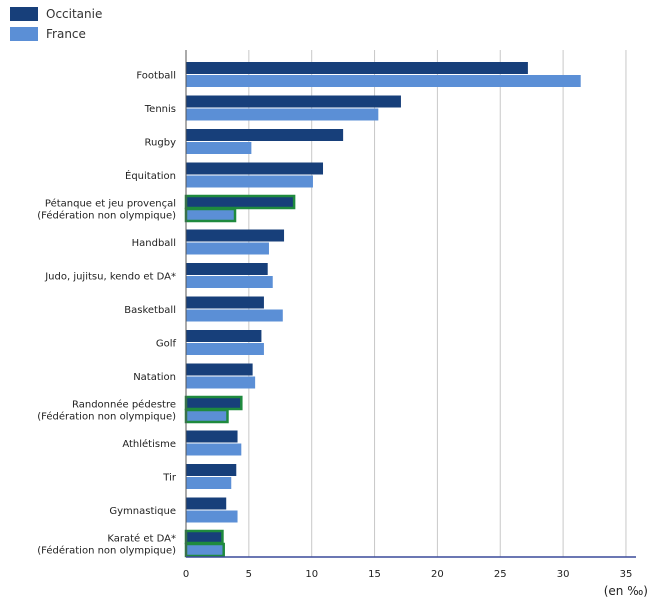 This screenshot has width=656, height=605. Describe the element at coordinates (24, 14) in the screenshot. I see `legend-swatch-occitanie` at that location.